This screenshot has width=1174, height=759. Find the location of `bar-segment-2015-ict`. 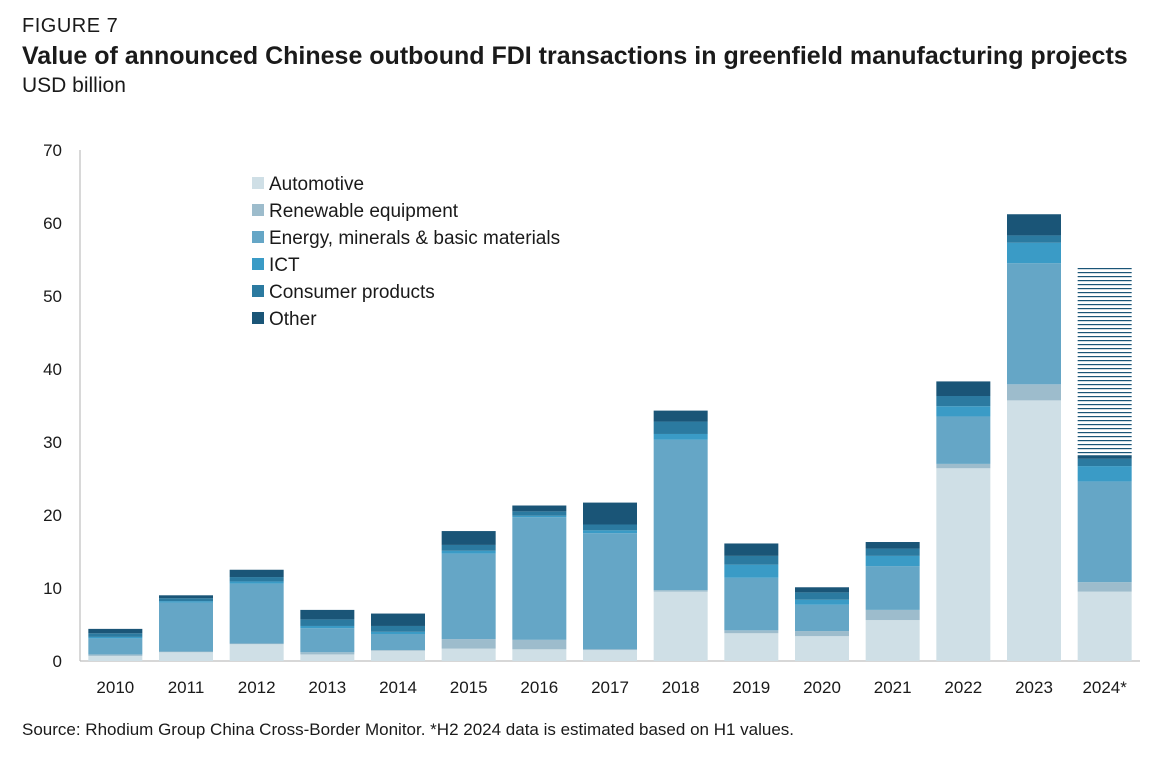

bar-segment-2015-ict is located at coordinates (468, 552).